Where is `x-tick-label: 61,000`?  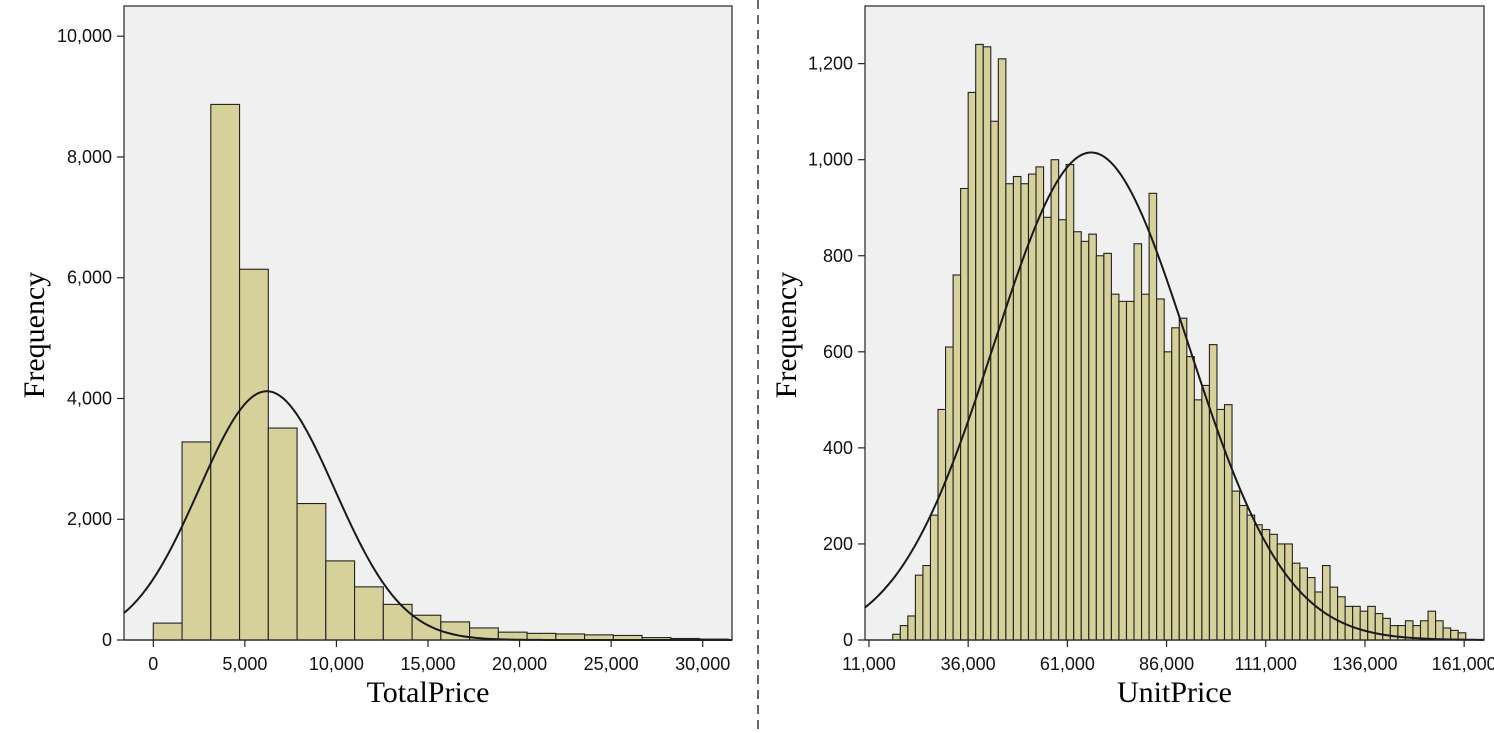
x-tick-label: 61,000 is located at coordinates (1067, 664).